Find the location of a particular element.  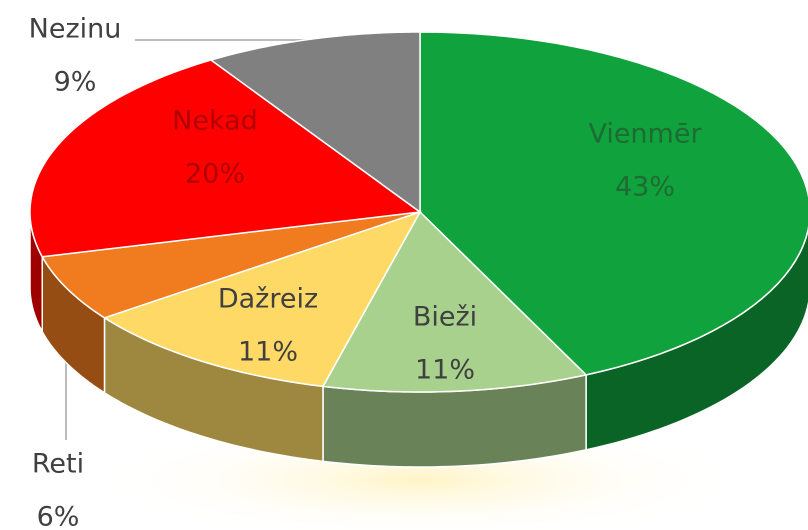

value-label: 9% is located at coordinates (75, 82).